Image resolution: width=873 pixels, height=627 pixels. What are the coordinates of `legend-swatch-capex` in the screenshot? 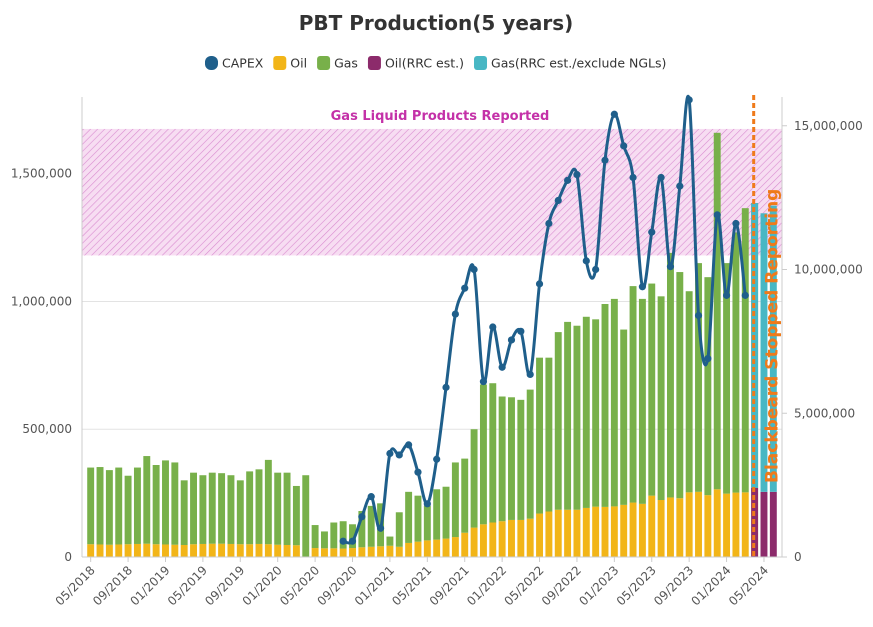 It's located at (211, 63).